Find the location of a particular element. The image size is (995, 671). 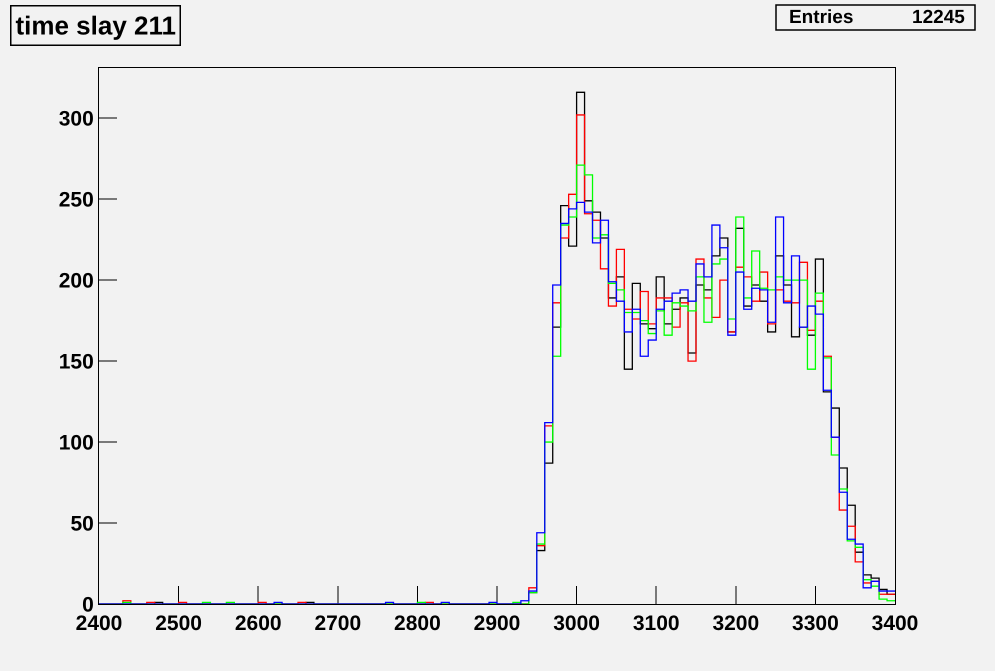

x-tick-label: 2800 is located at coordinates (417, 624).